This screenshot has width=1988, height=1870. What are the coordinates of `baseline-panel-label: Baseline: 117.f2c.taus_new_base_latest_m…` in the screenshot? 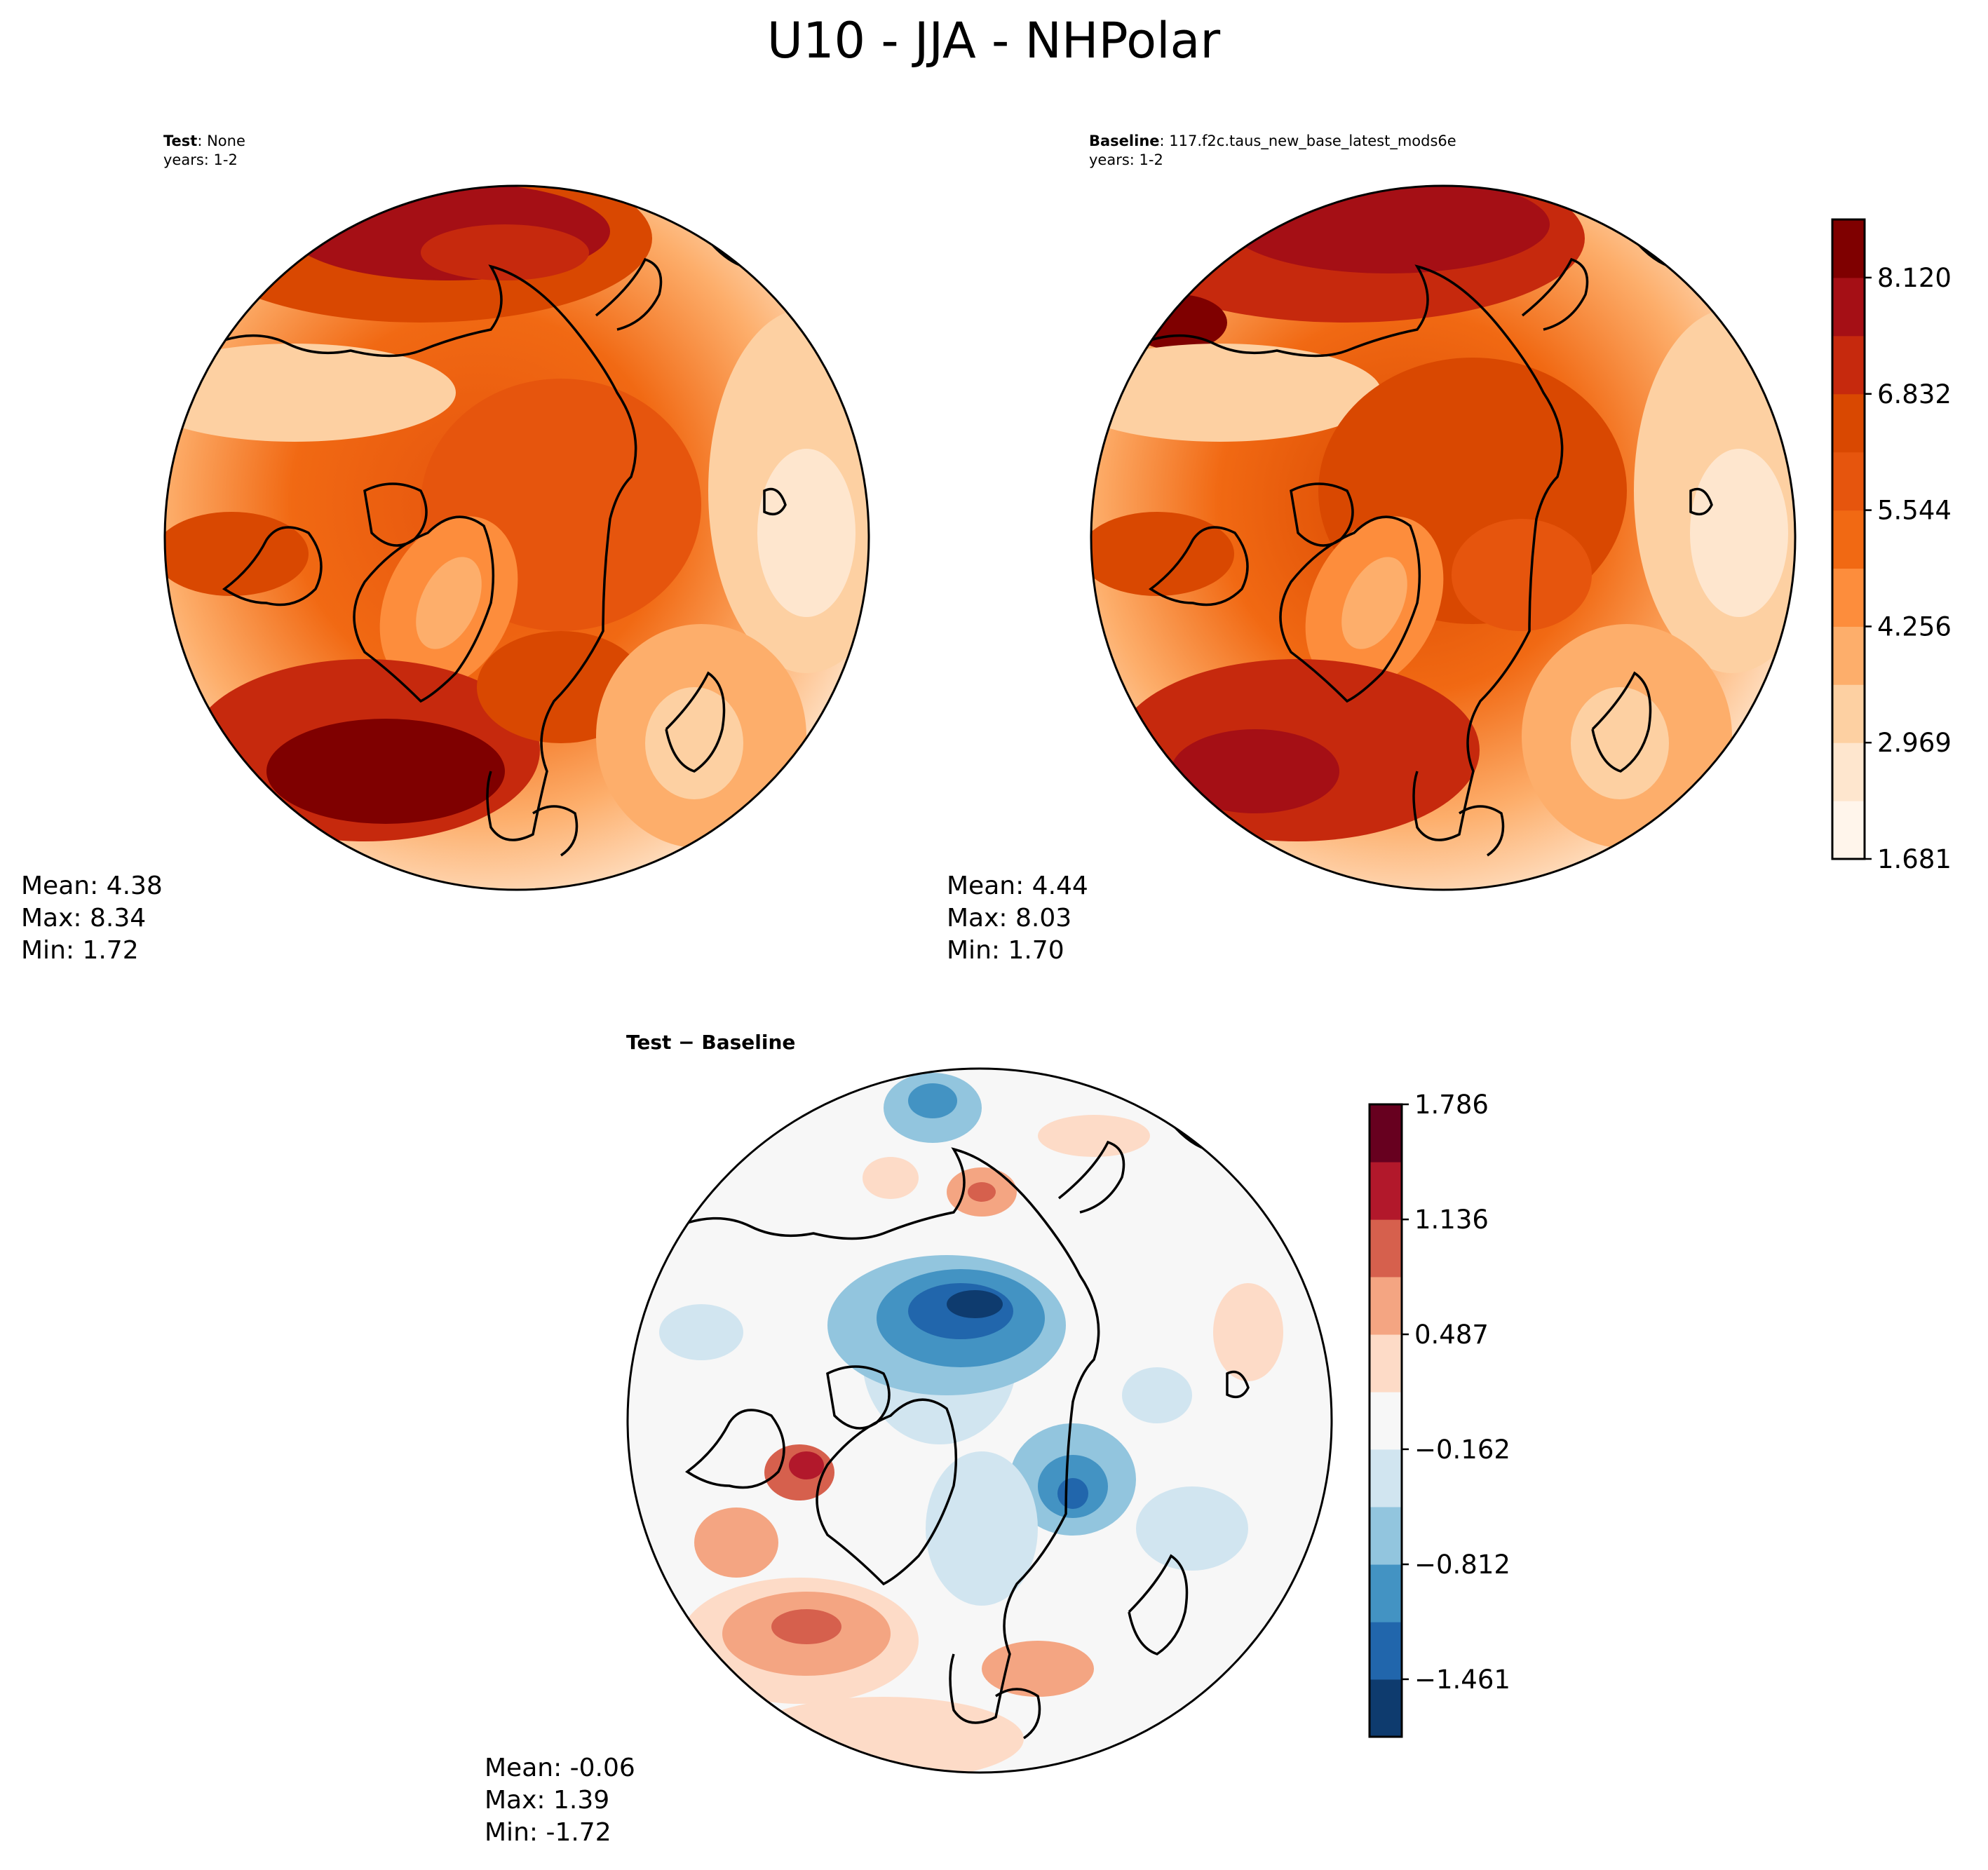 It's located at (1272, 141).